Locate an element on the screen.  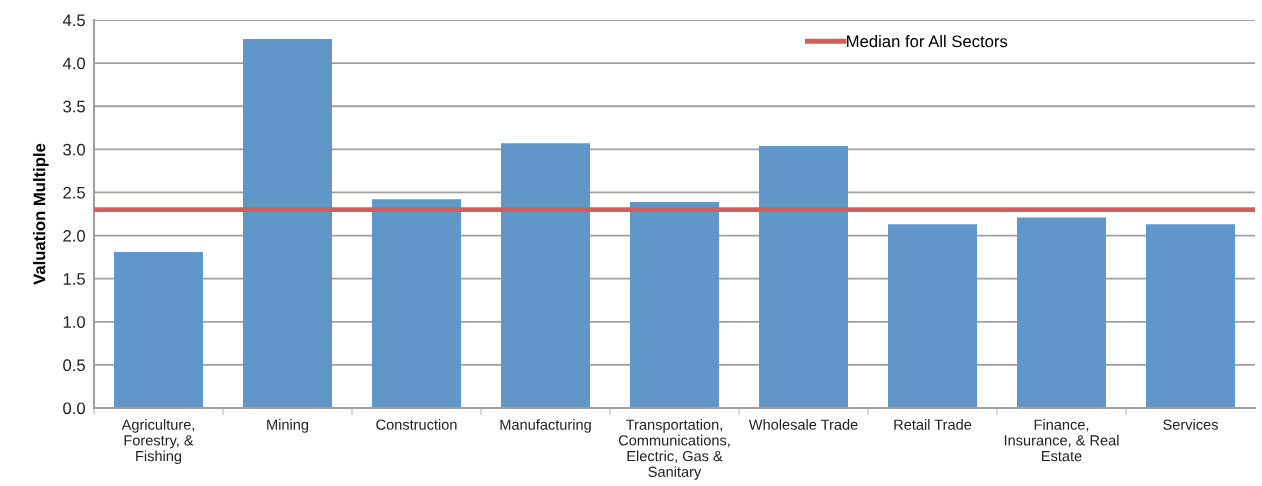
y-tick-label: 4.0 is located at coordinates (74, 63).